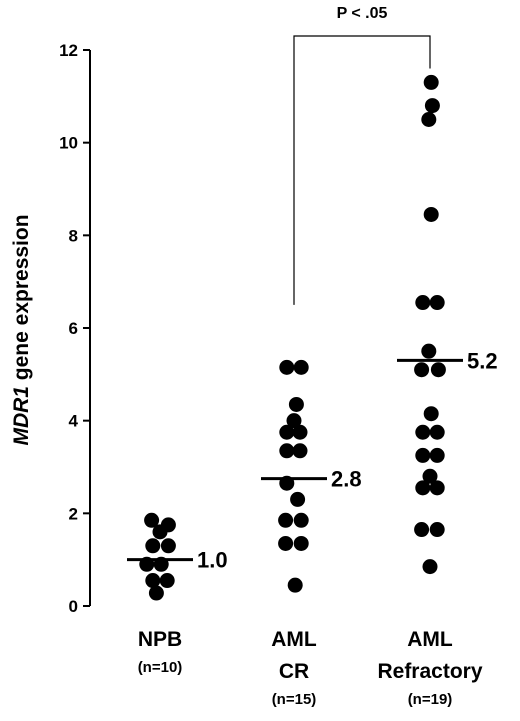 The height and width of the screenshot is (721, 520). I want to click on y-tick-label: 0, so click(73, 606).